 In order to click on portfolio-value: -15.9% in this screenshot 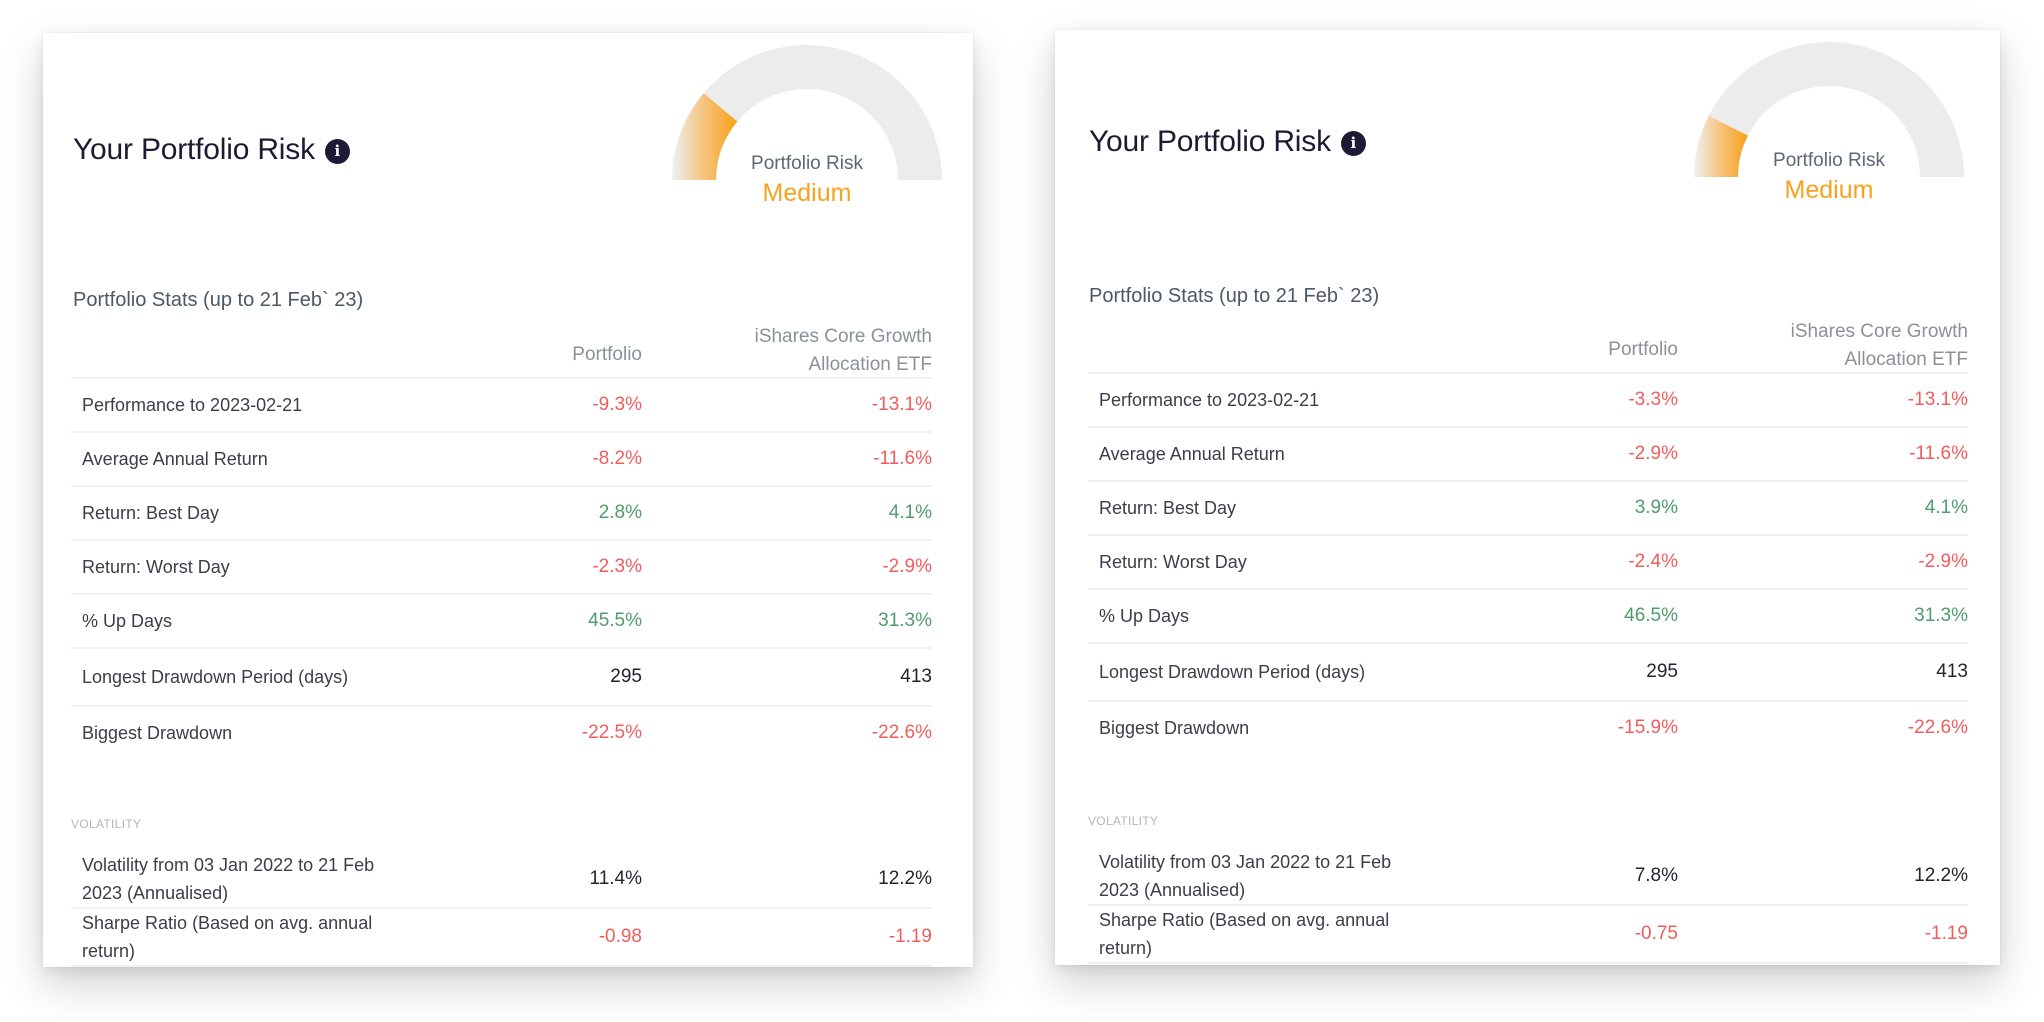, I will do `click(1647, 727)`.